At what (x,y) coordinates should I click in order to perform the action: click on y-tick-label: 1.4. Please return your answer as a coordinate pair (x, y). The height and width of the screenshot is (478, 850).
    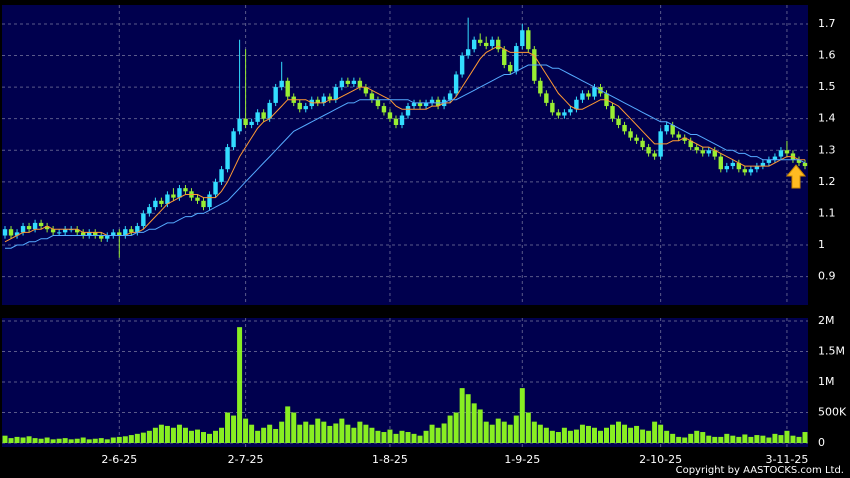
    Looking at the image, I should click on (827, 118).